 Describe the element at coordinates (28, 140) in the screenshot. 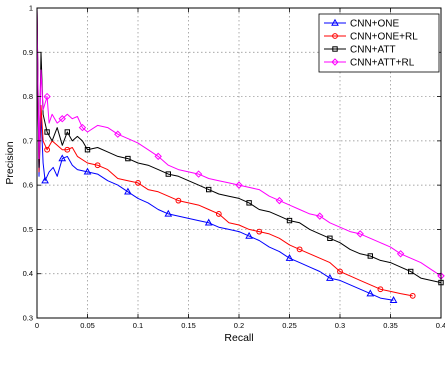

I see `y-tick-label: 0.7` at that location.